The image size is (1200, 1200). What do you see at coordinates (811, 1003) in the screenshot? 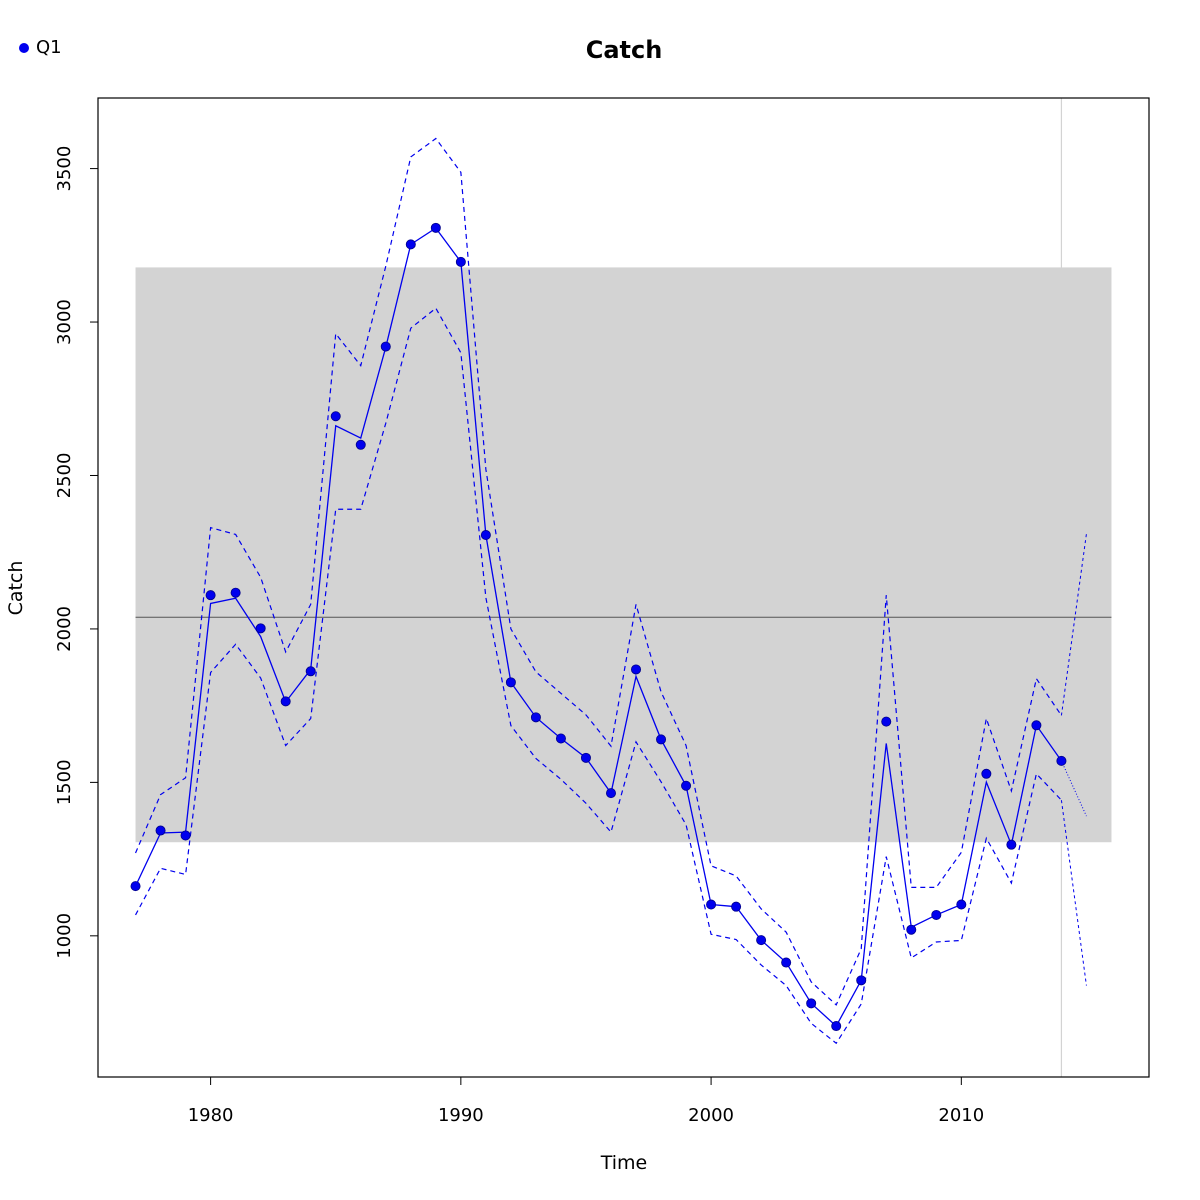
I see `data-point-2004` at bounding box center [811, 1003].